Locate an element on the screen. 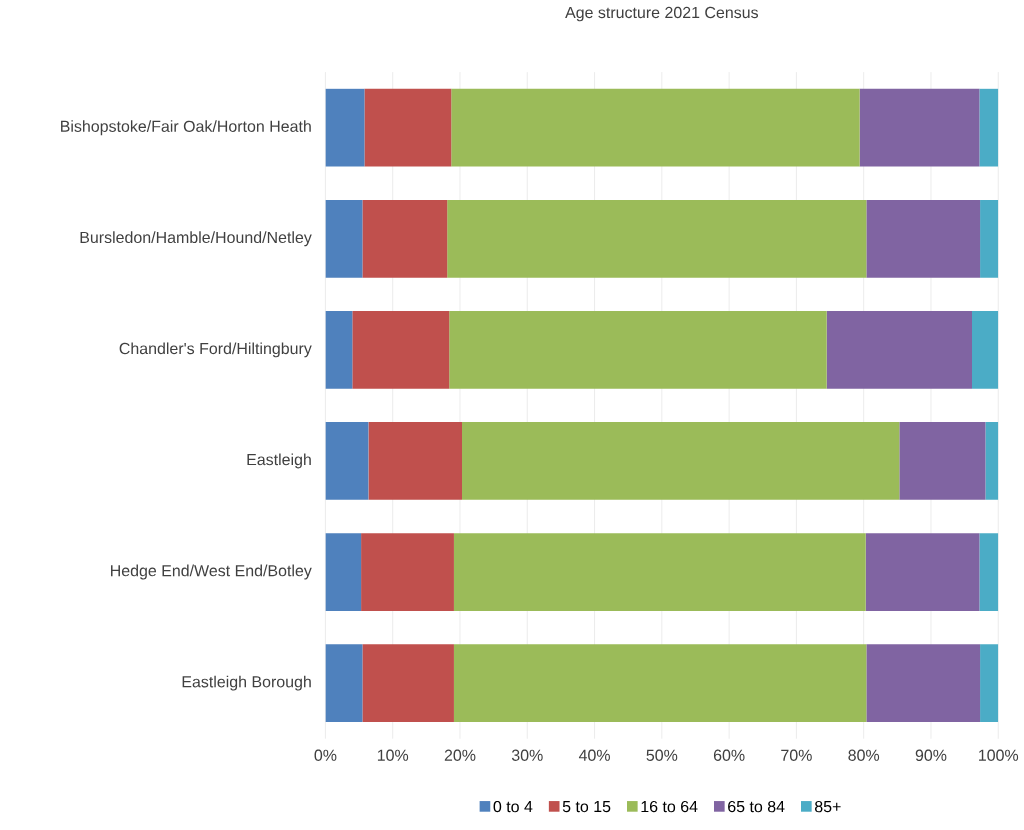 The height and width of the screenshot is (830, 1024). x-tick-label: 80% is located at coordinates (864, 755).